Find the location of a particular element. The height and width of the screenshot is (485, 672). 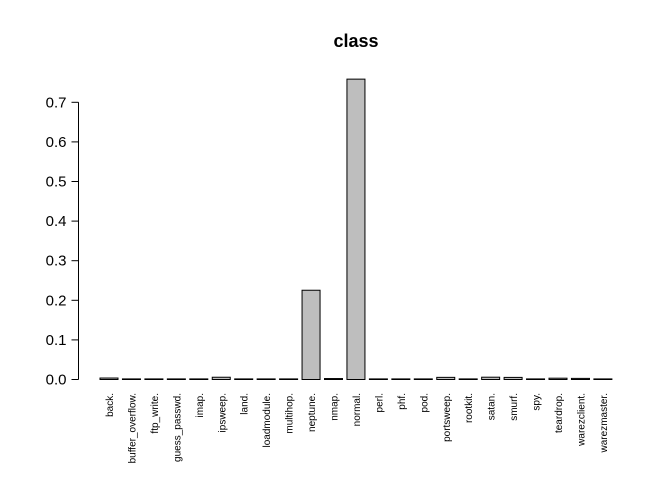

x-tick-label: ipsweep. is located at coordinates (222, 412).